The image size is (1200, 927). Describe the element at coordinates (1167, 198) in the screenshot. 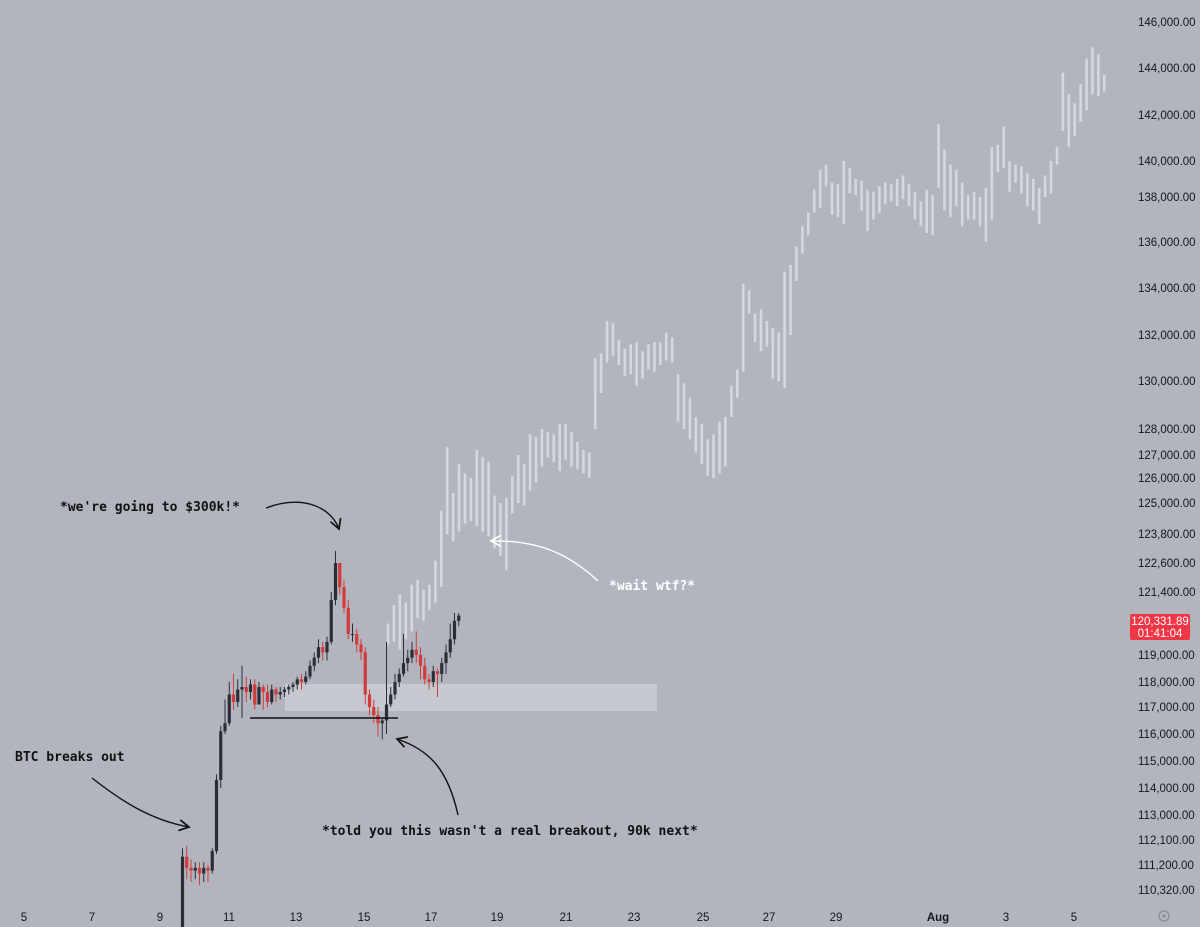

I see `price-tick-label: 138,000.00` at that location.